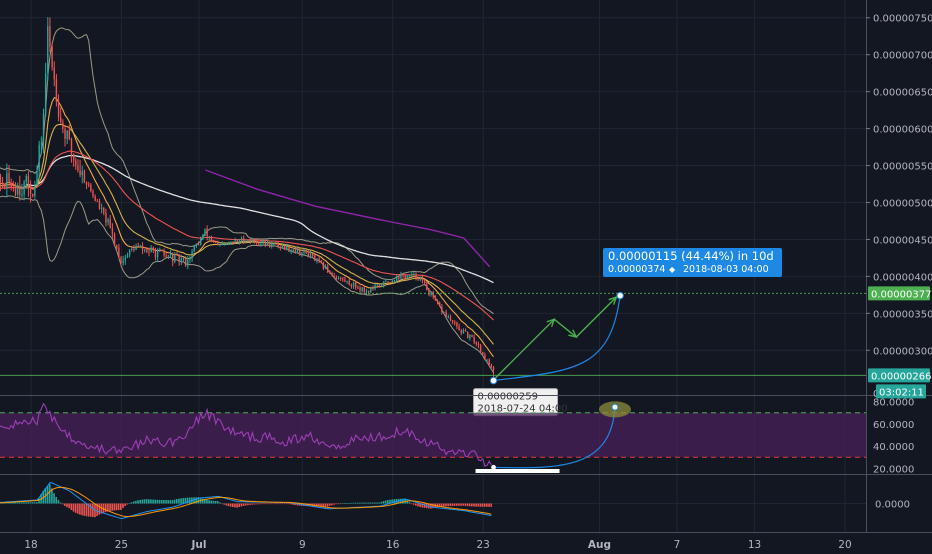 The width and height of the screenshot is (932, 554). I want to click on time-tick-label: Aug, so click(599, 544).